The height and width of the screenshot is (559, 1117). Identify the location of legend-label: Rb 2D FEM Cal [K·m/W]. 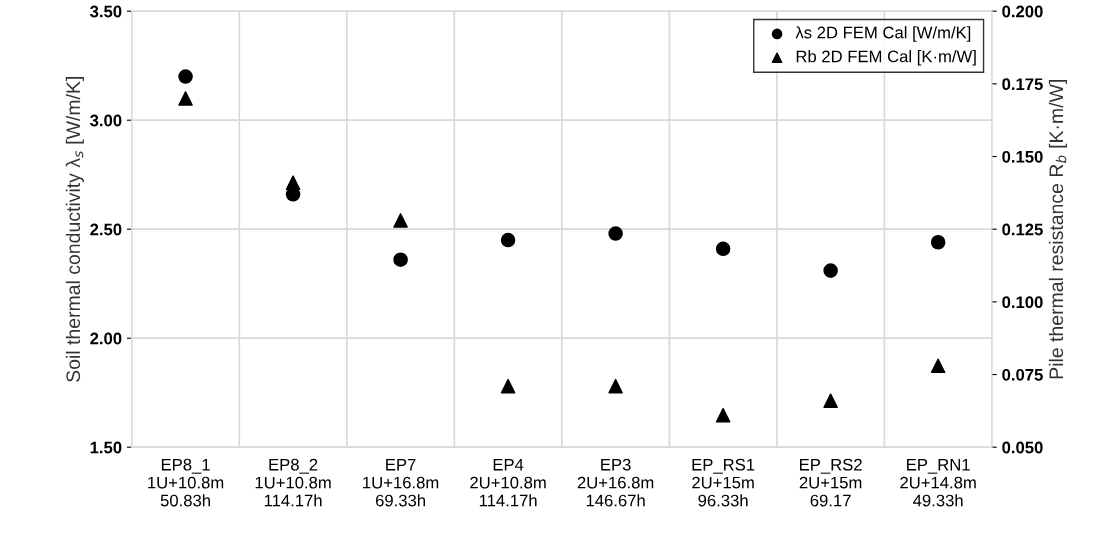
(886, 58).